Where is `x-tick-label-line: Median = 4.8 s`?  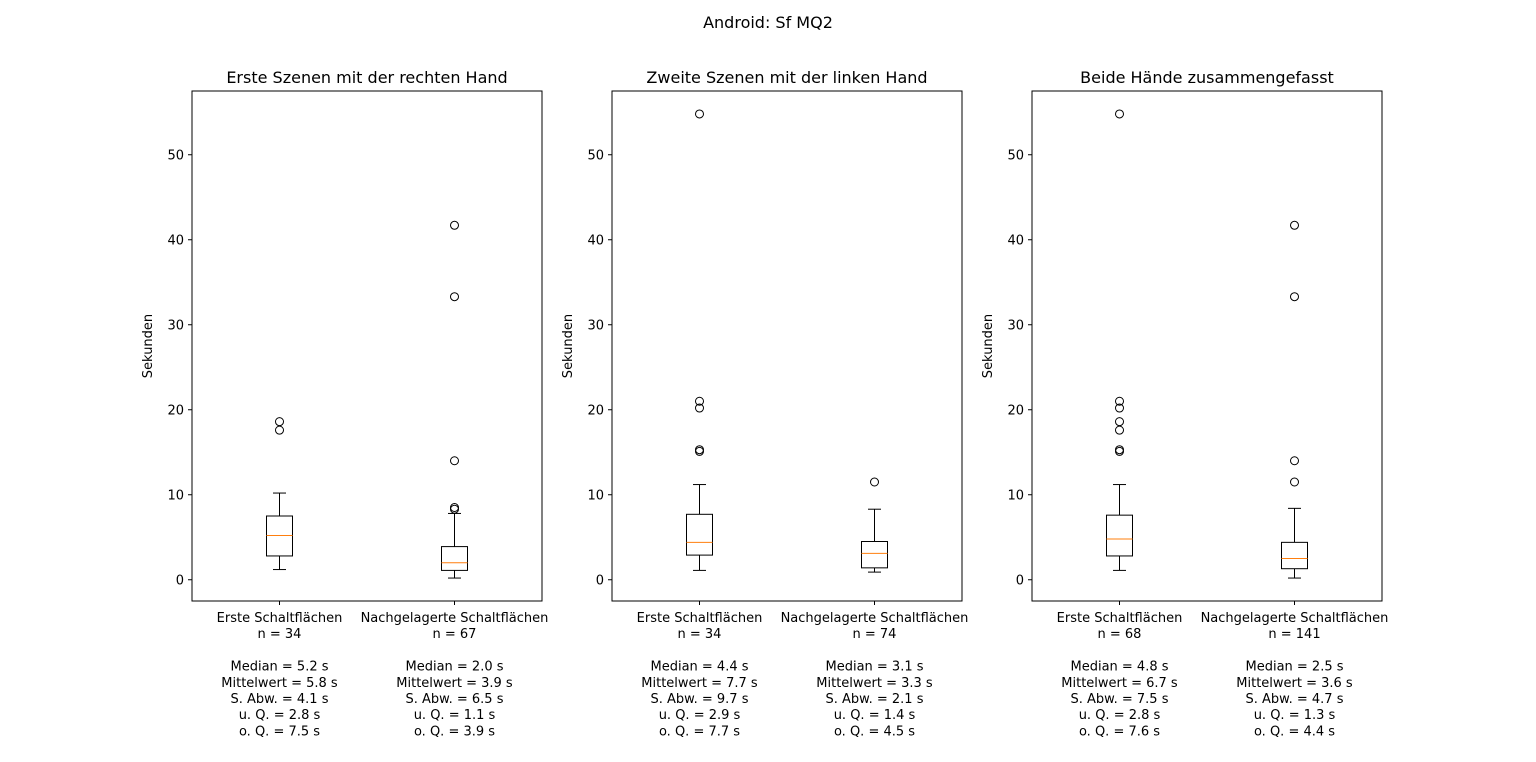
x-tick-label-line: Median = 4.8 s is located at coordinates (1119, 667).